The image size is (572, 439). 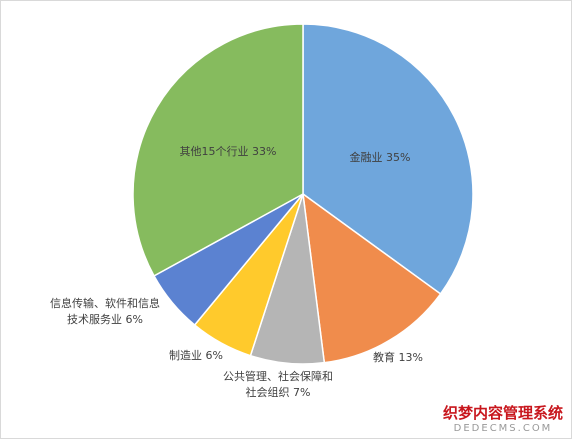 What do you see at coordinates (105, 311) in the screenshot?
I see `data-label: 信息传输、软件和信息 技术服务业 6%` at bounding box center [105, 311].